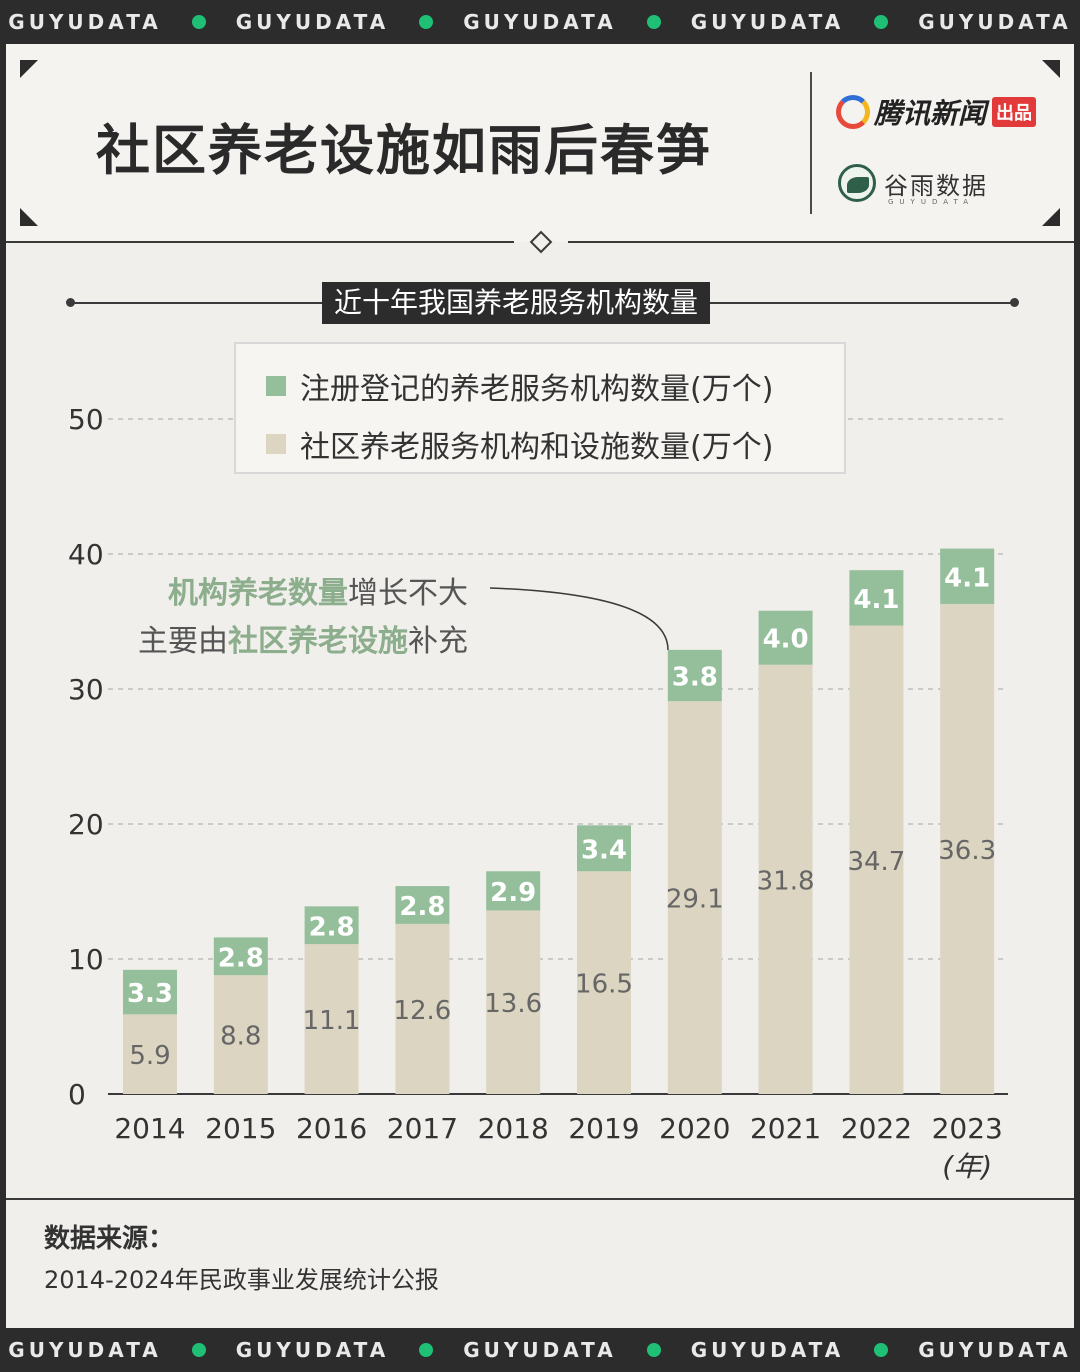 The width and height of the screenshot is (1080, 1372). Describe the element at coordinates (318, 641) in the screenshot. I see `annotation-highlight: 社区养老设施` at that location.